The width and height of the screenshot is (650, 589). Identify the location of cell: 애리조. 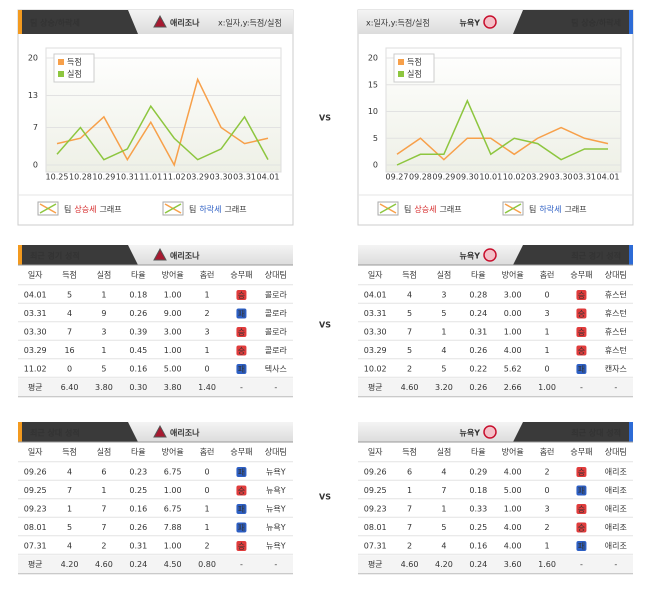
(616, 490).